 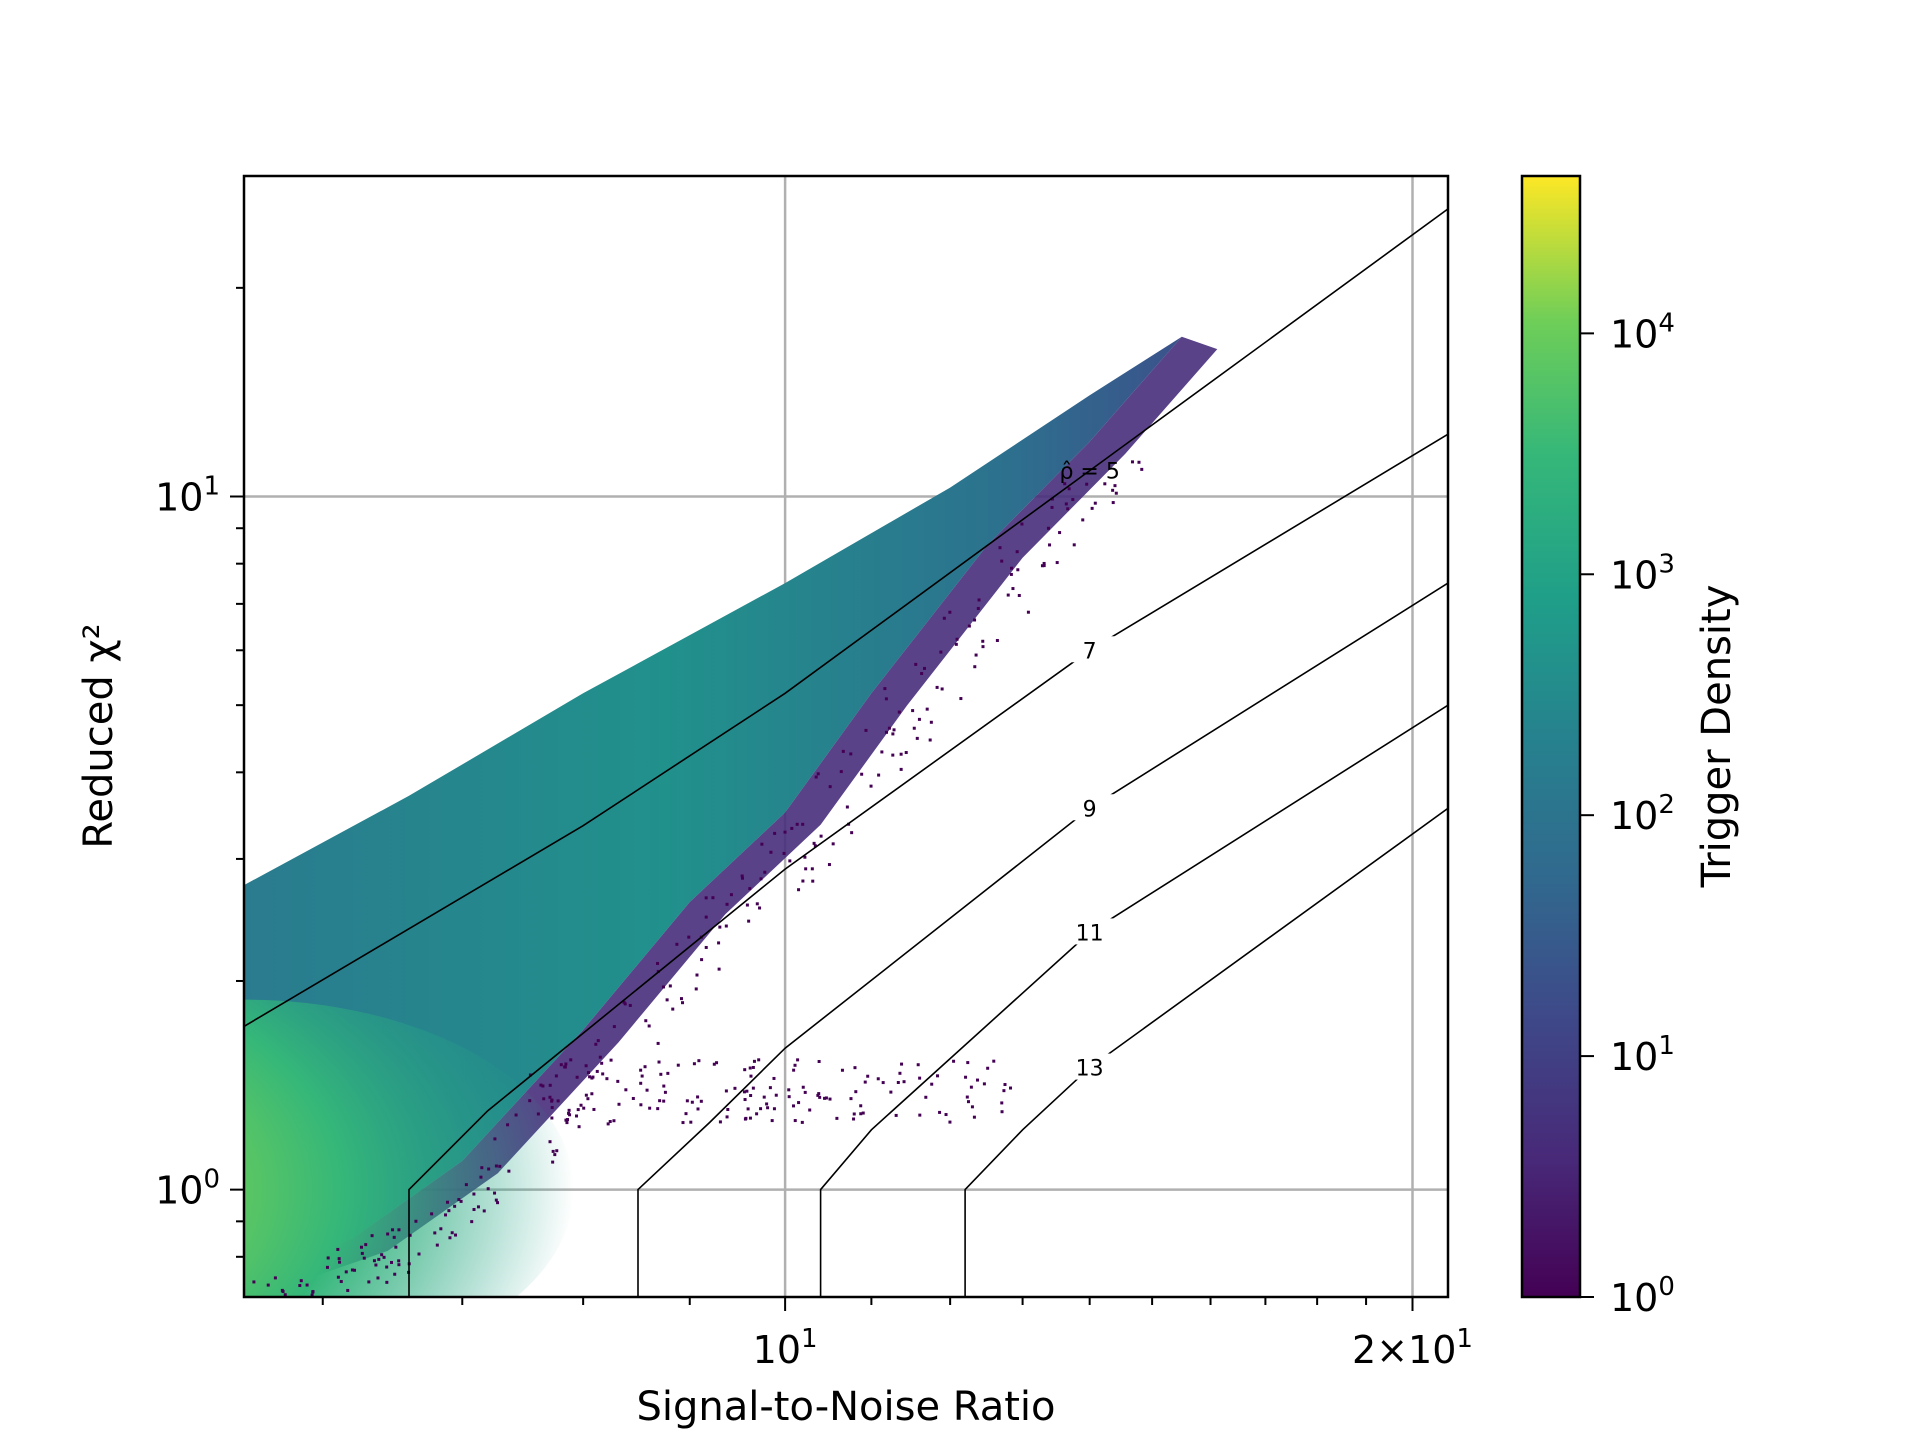 I want to click on colorbar-gradient, so click(x=1551, y=736).